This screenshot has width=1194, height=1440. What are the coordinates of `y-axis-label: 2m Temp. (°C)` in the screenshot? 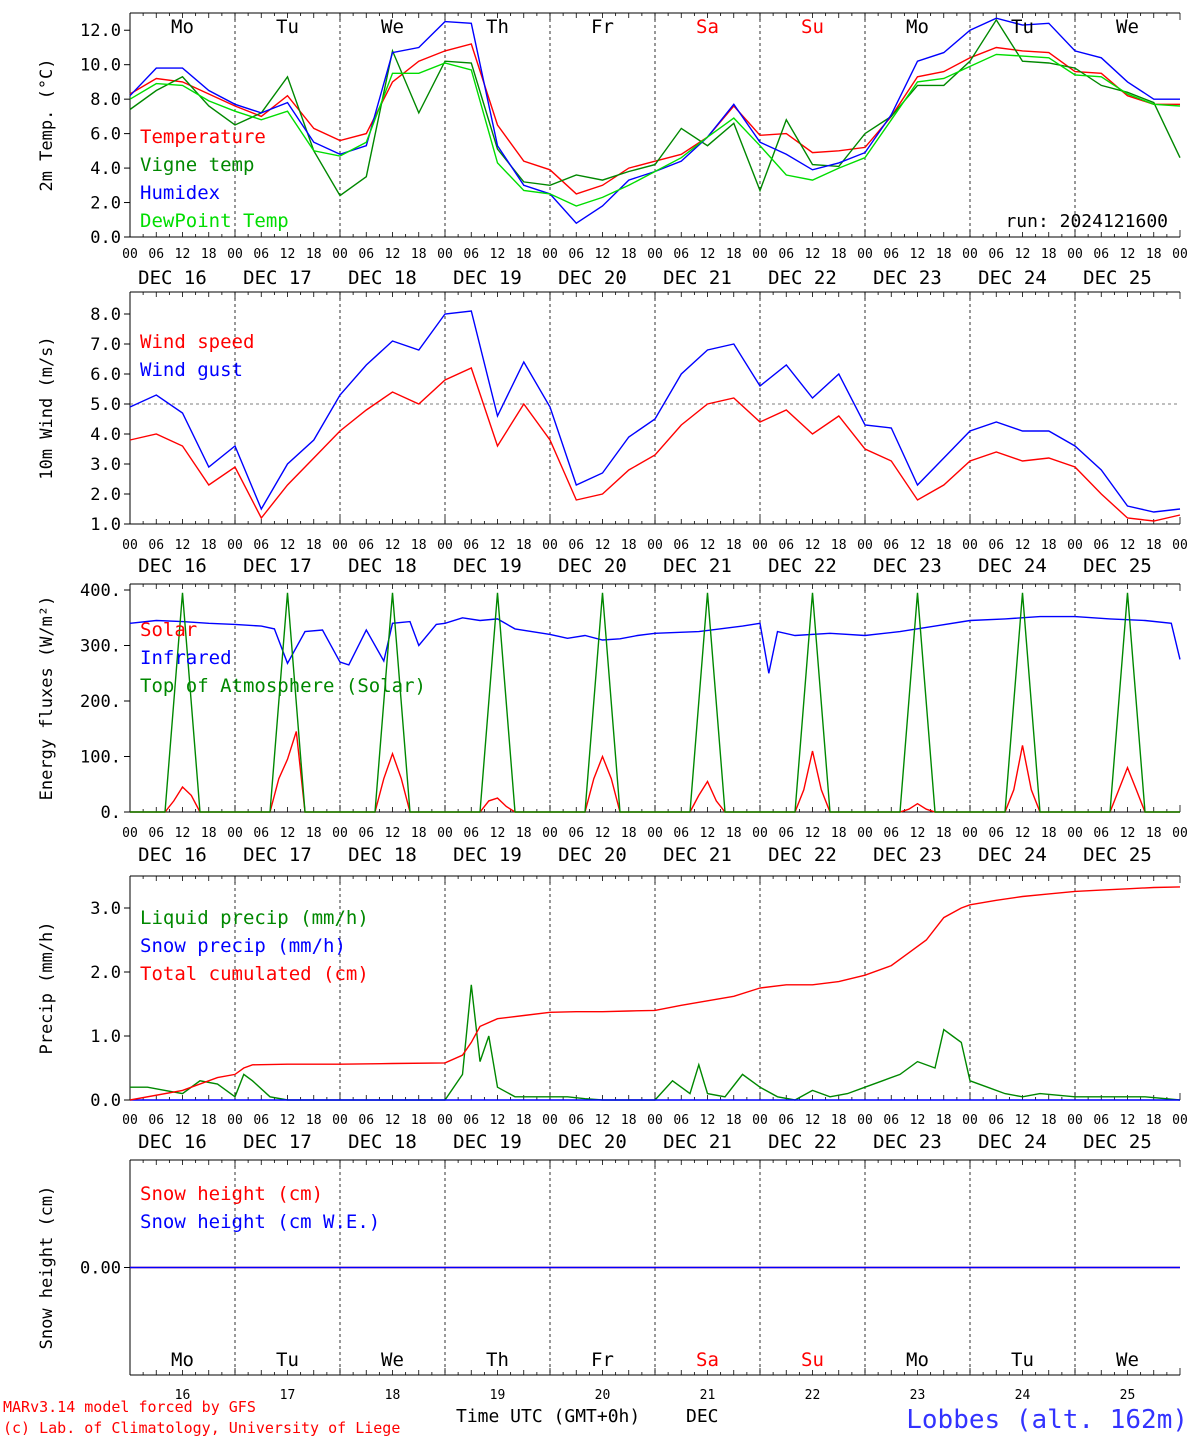 It's located at (47, 124).